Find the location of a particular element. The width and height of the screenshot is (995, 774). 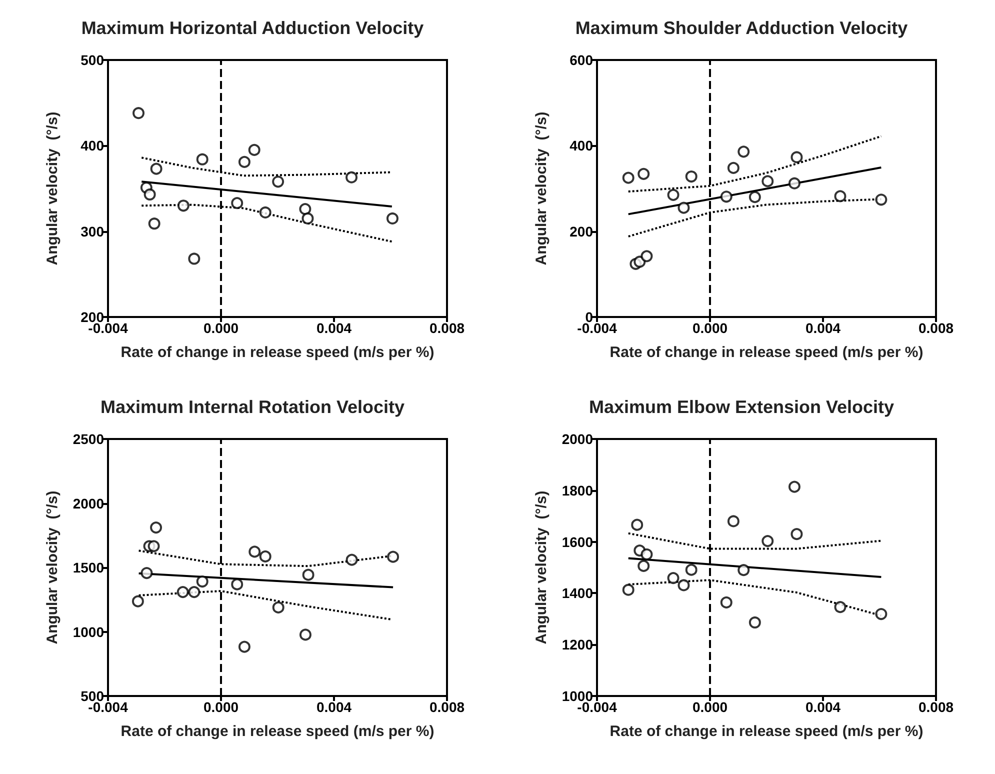

y-tick-label: 2500 is located at coordinates (88, 439).